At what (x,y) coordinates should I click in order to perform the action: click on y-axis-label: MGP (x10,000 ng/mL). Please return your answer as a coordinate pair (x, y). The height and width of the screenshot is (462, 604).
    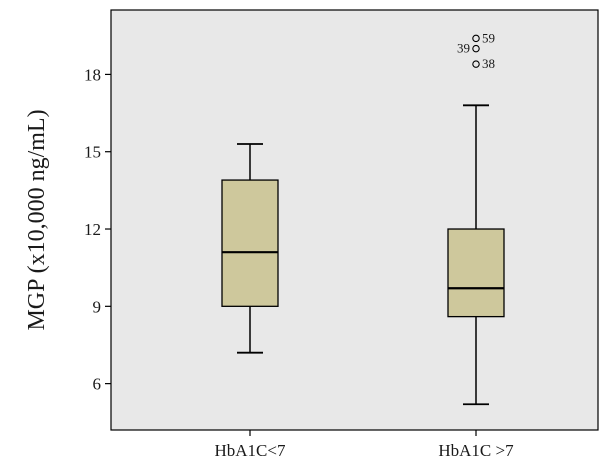
    Looking at the image, I should click on (37, 219).